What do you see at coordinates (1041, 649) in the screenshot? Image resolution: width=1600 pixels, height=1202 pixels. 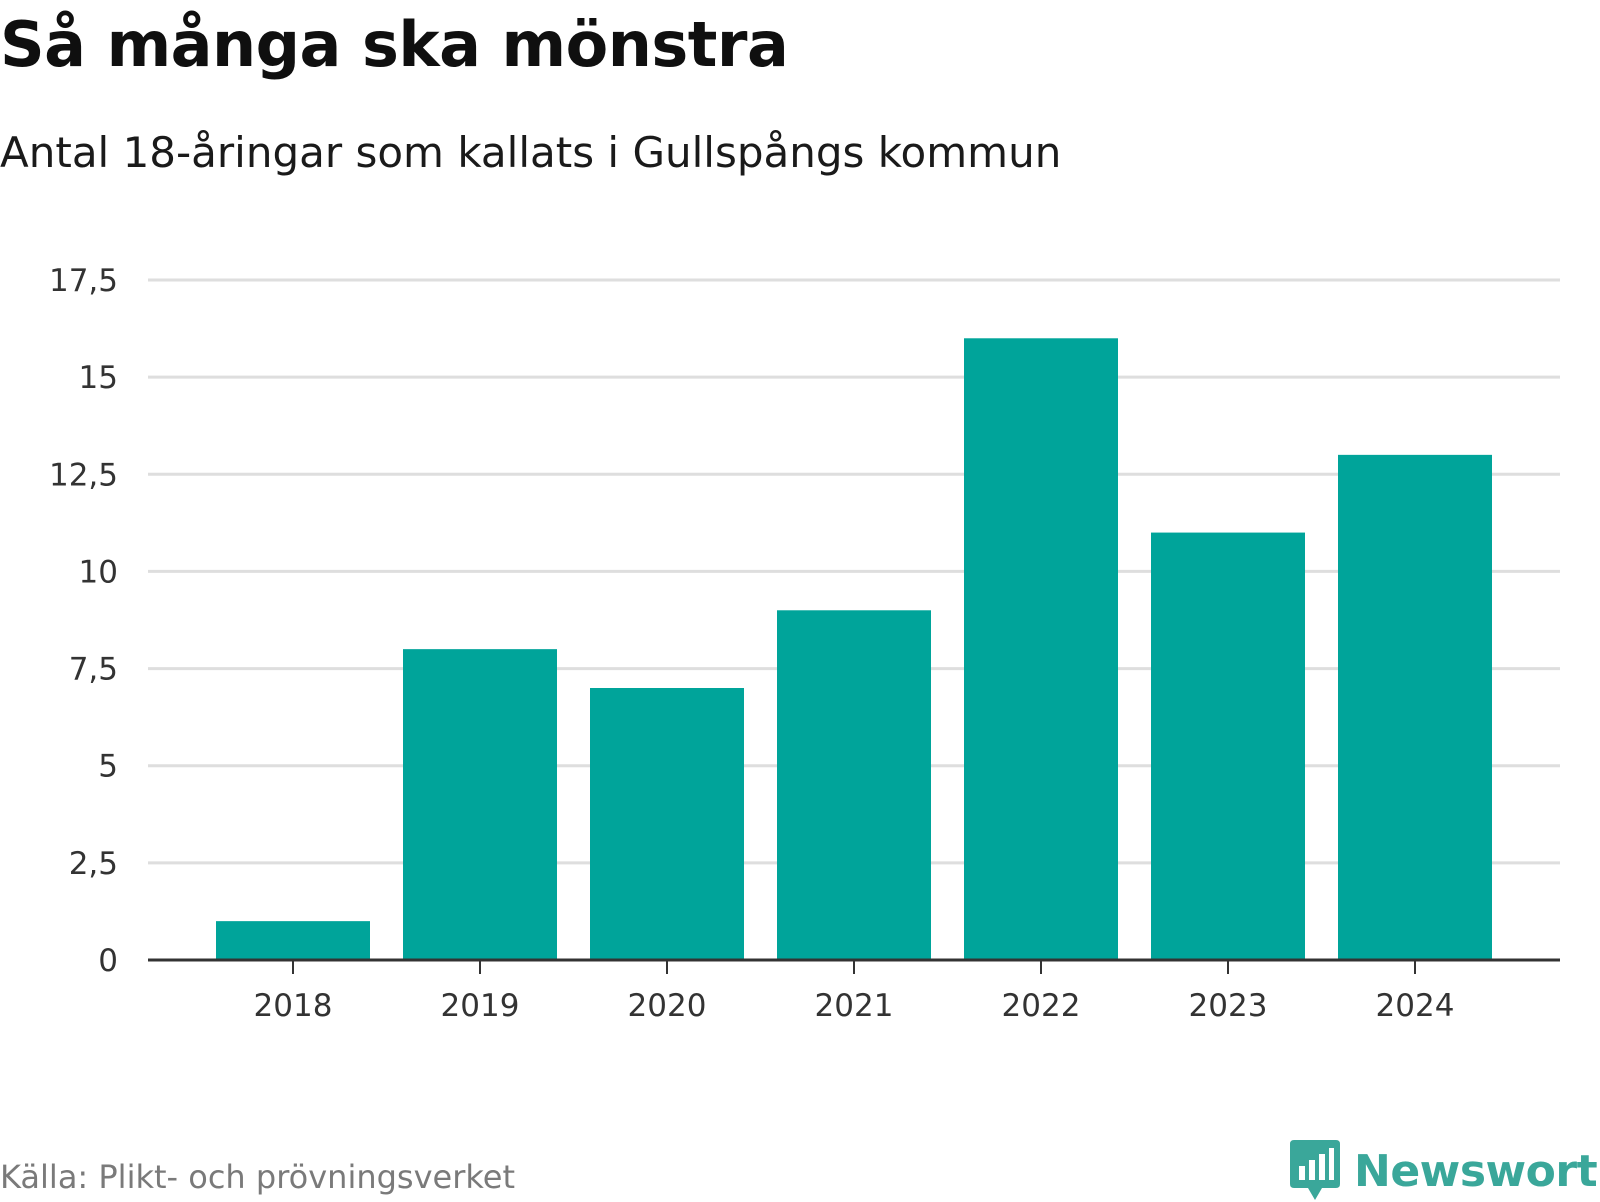 I see `bar-2022` at bounding box center [1041, 649].